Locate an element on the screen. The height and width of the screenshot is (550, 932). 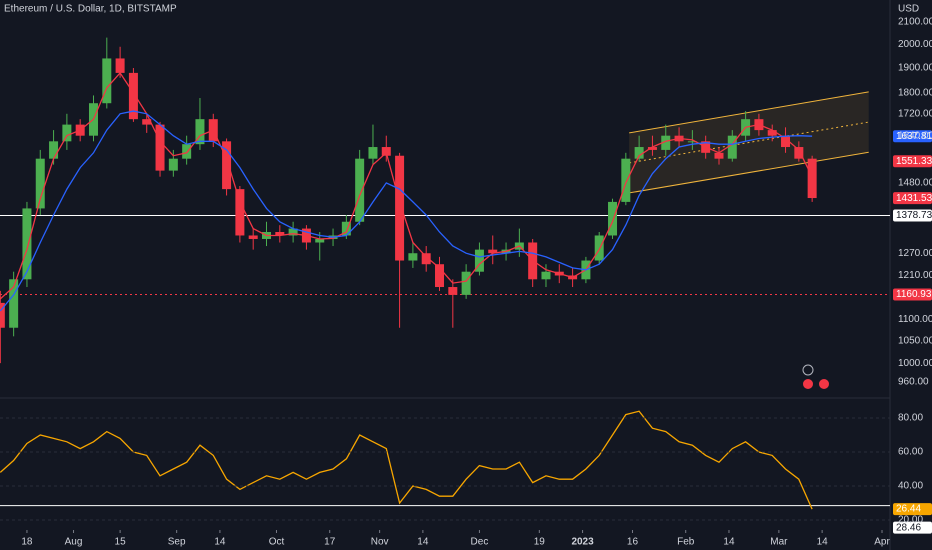
y-tick-label: 2000.00 is located at coordinates (915, 44).